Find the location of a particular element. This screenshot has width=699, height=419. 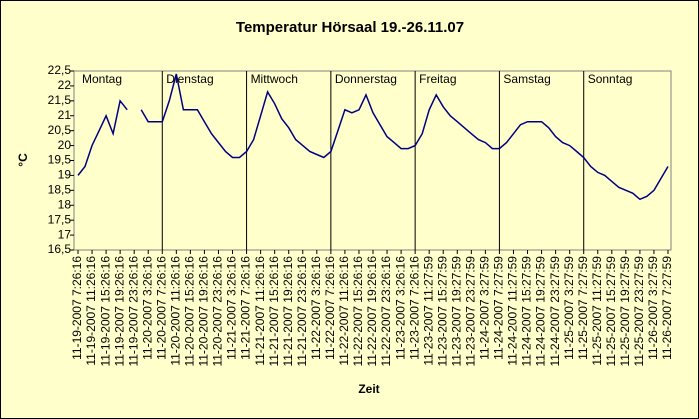

y-tick-label: 17 is located at coordinates (65, 234).